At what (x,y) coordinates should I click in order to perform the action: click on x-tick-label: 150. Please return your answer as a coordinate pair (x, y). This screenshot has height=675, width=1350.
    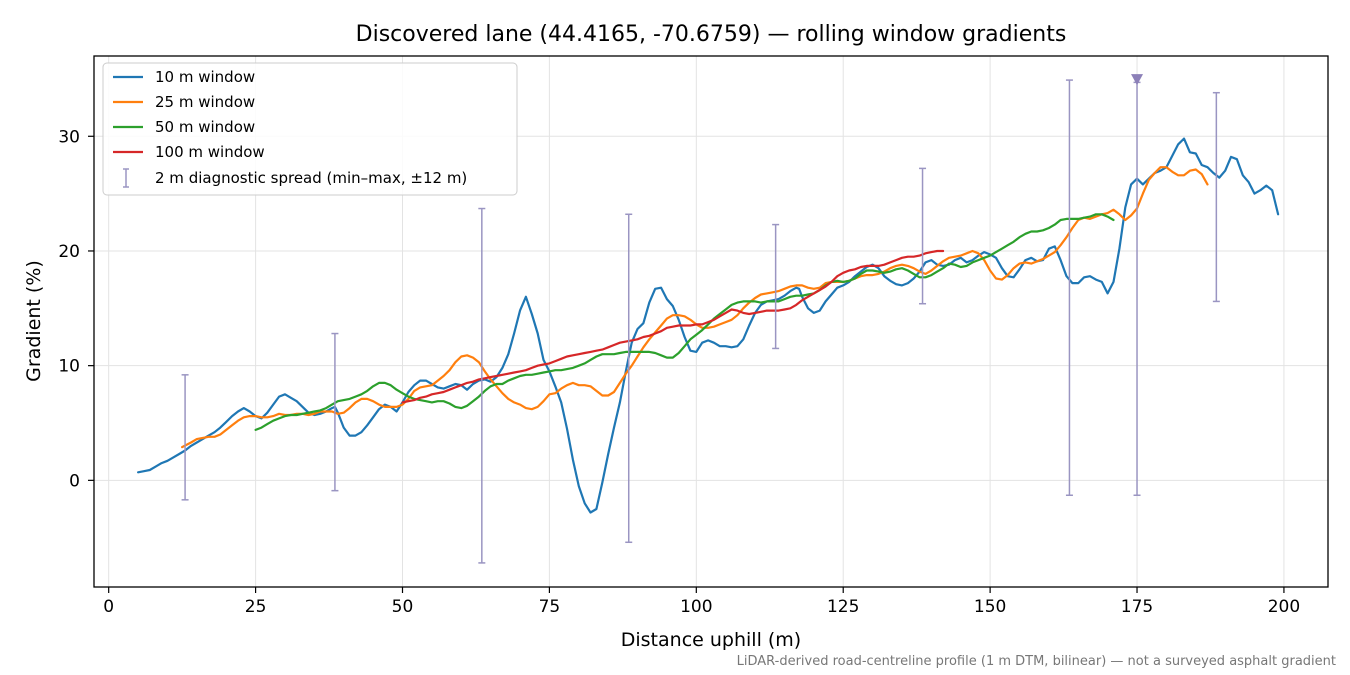
    Looking at the image, I should click on (990, 607).